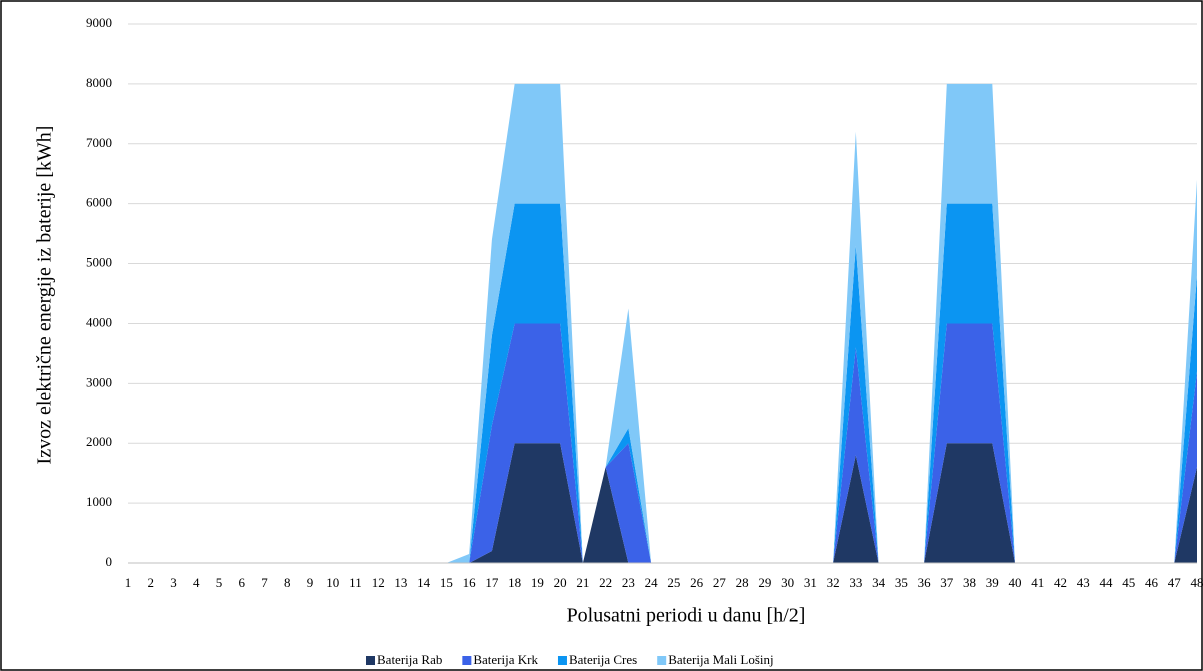 The image size is (1203, 671). What do you see at coordinates (673, 582) in the screenshot?
I see `x-tick-label: 25` at bounding box center [673, 582].